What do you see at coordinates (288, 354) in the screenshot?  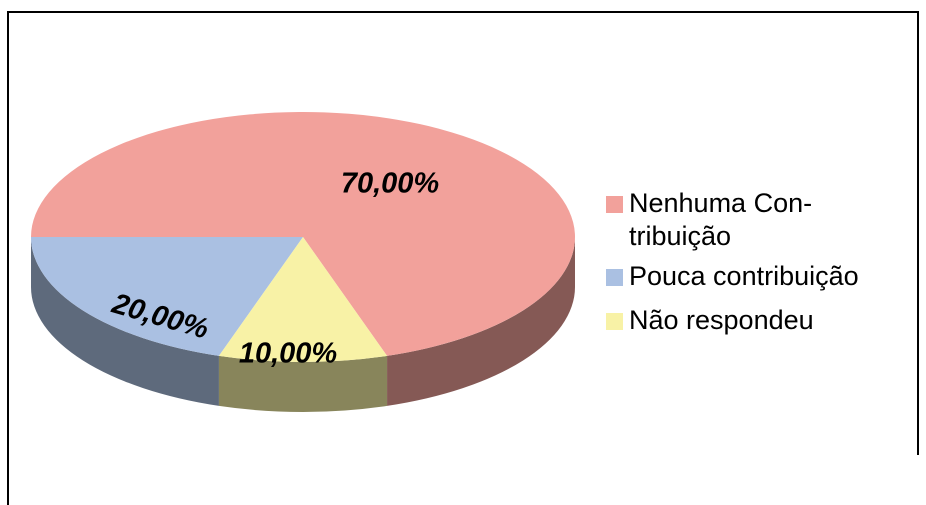 I see `data-label: 10,00%` at bounding box center [288, 354].